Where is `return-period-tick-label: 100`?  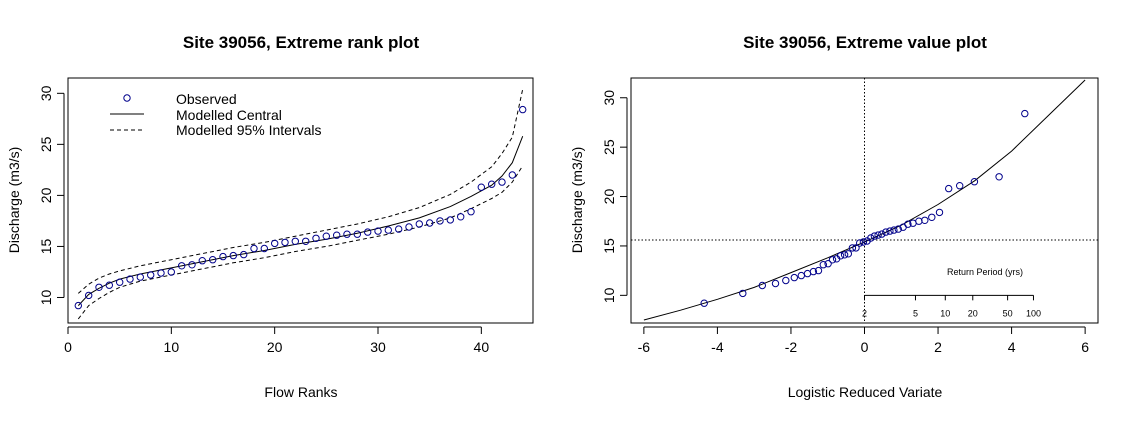
return-period-tick-label: 100 is located at coordinates (1033, 313).